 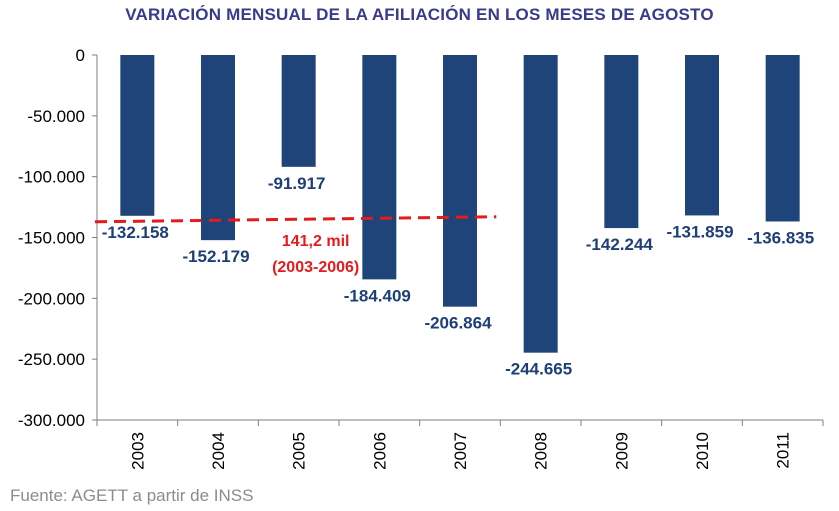 I want to click on y-tick-label: -300.000, so click(x=51, y=420).